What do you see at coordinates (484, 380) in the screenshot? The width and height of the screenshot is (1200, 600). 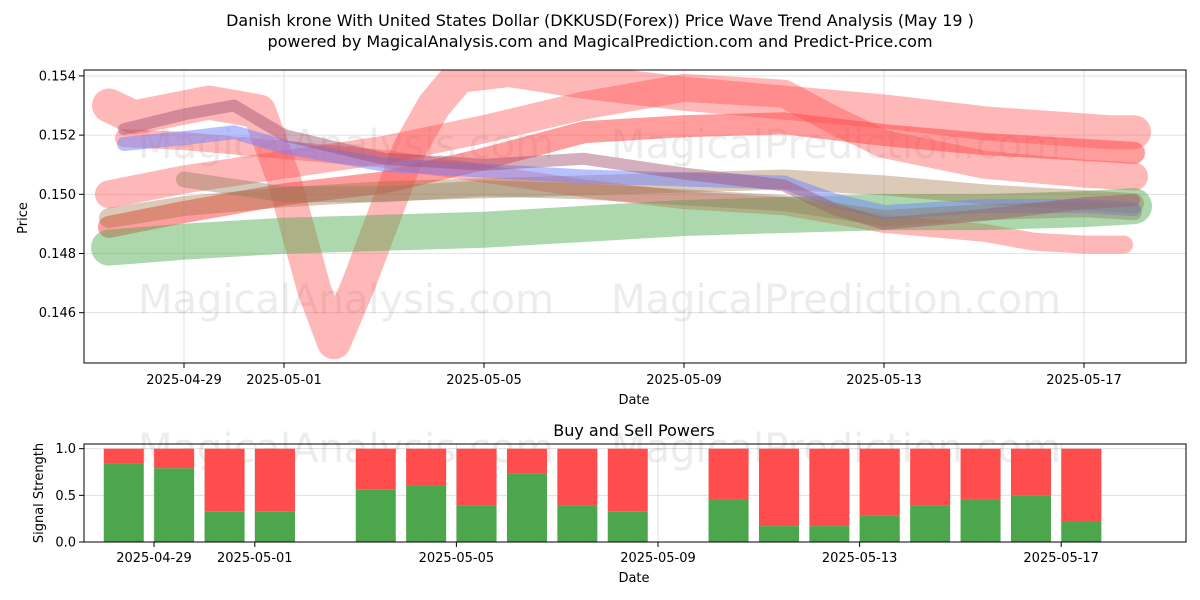 I see `price-x-tick-label: 2025-05-05` at bounding box center [484, 380].